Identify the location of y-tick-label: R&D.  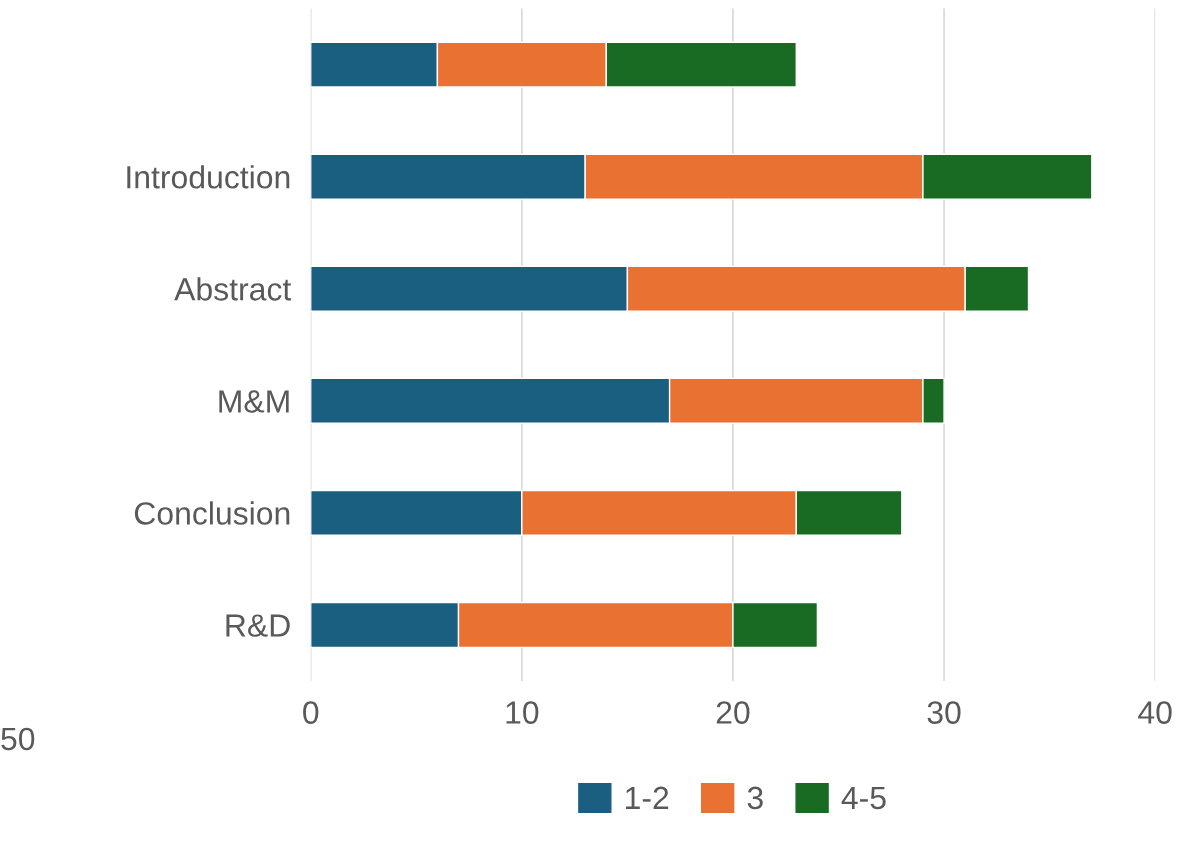
(258, 625).